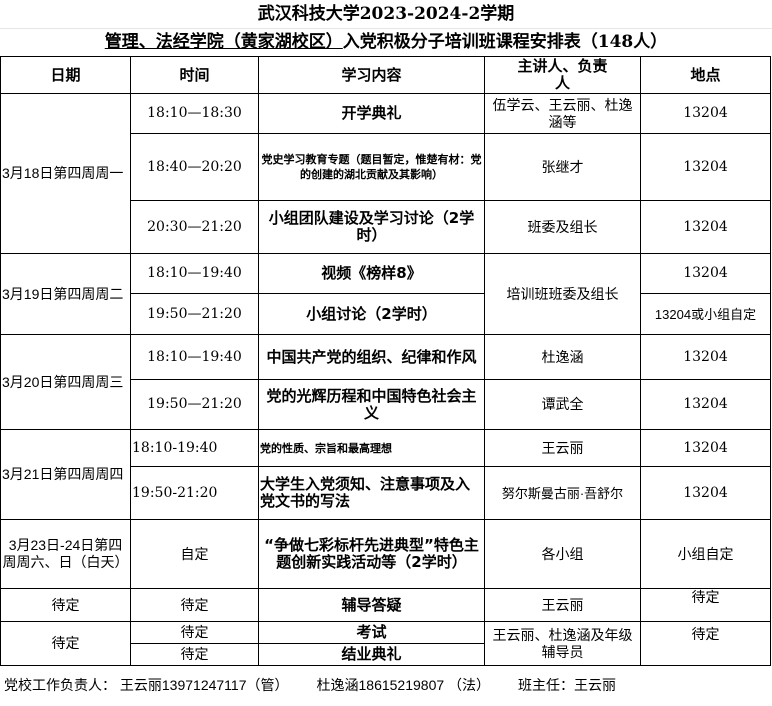 Image resolution: width=772 pixels, height=706 pixels. Describe the element at coordinates (194, 167) in the screenshot. I see `time-cell: 18:40—20:20` at that location.